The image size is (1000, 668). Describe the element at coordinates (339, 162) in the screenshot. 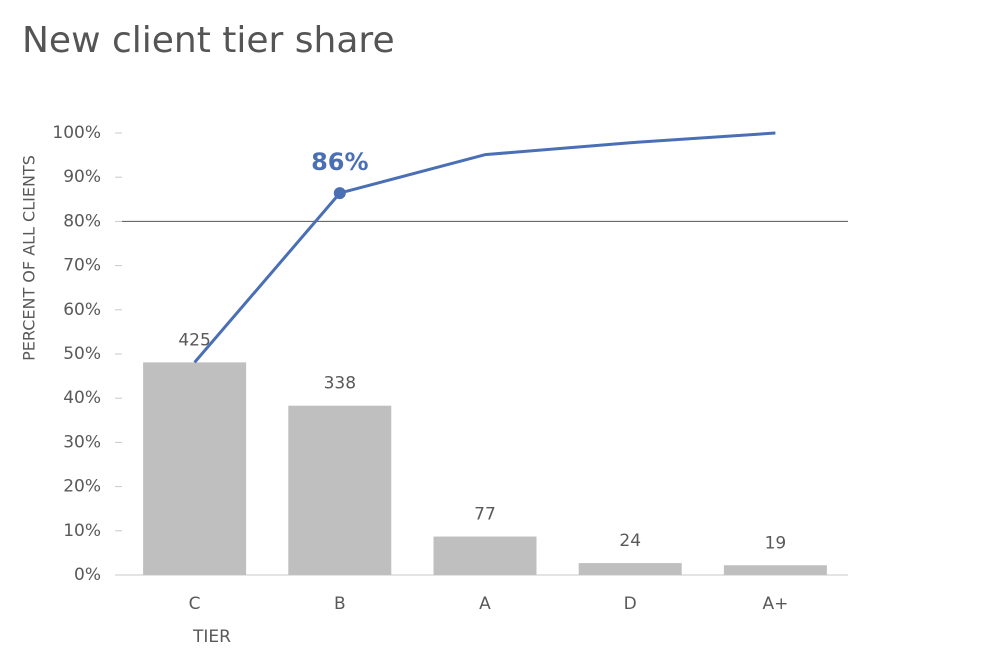

I see `annotation: 86%` at that location.